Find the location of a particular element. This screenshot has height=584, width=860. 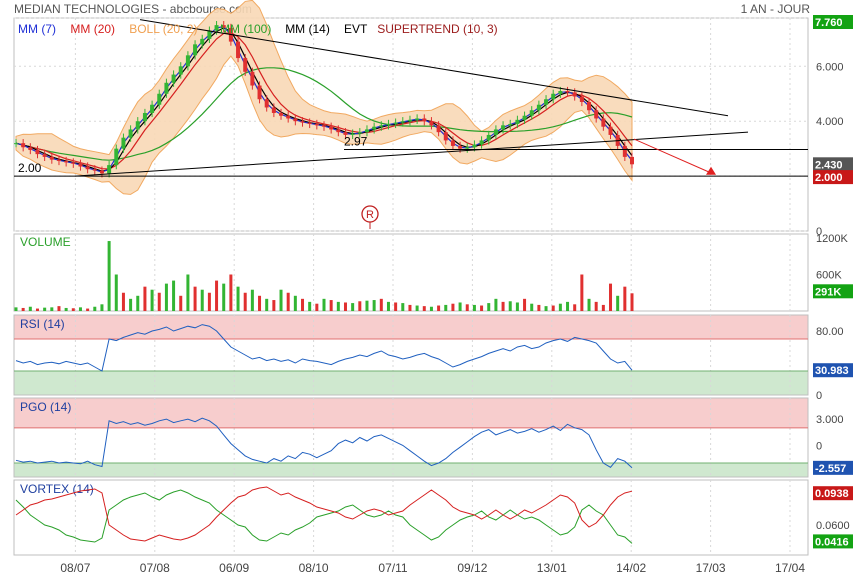

support-badge-text: 2.000 is located at coordinates (829, 178).